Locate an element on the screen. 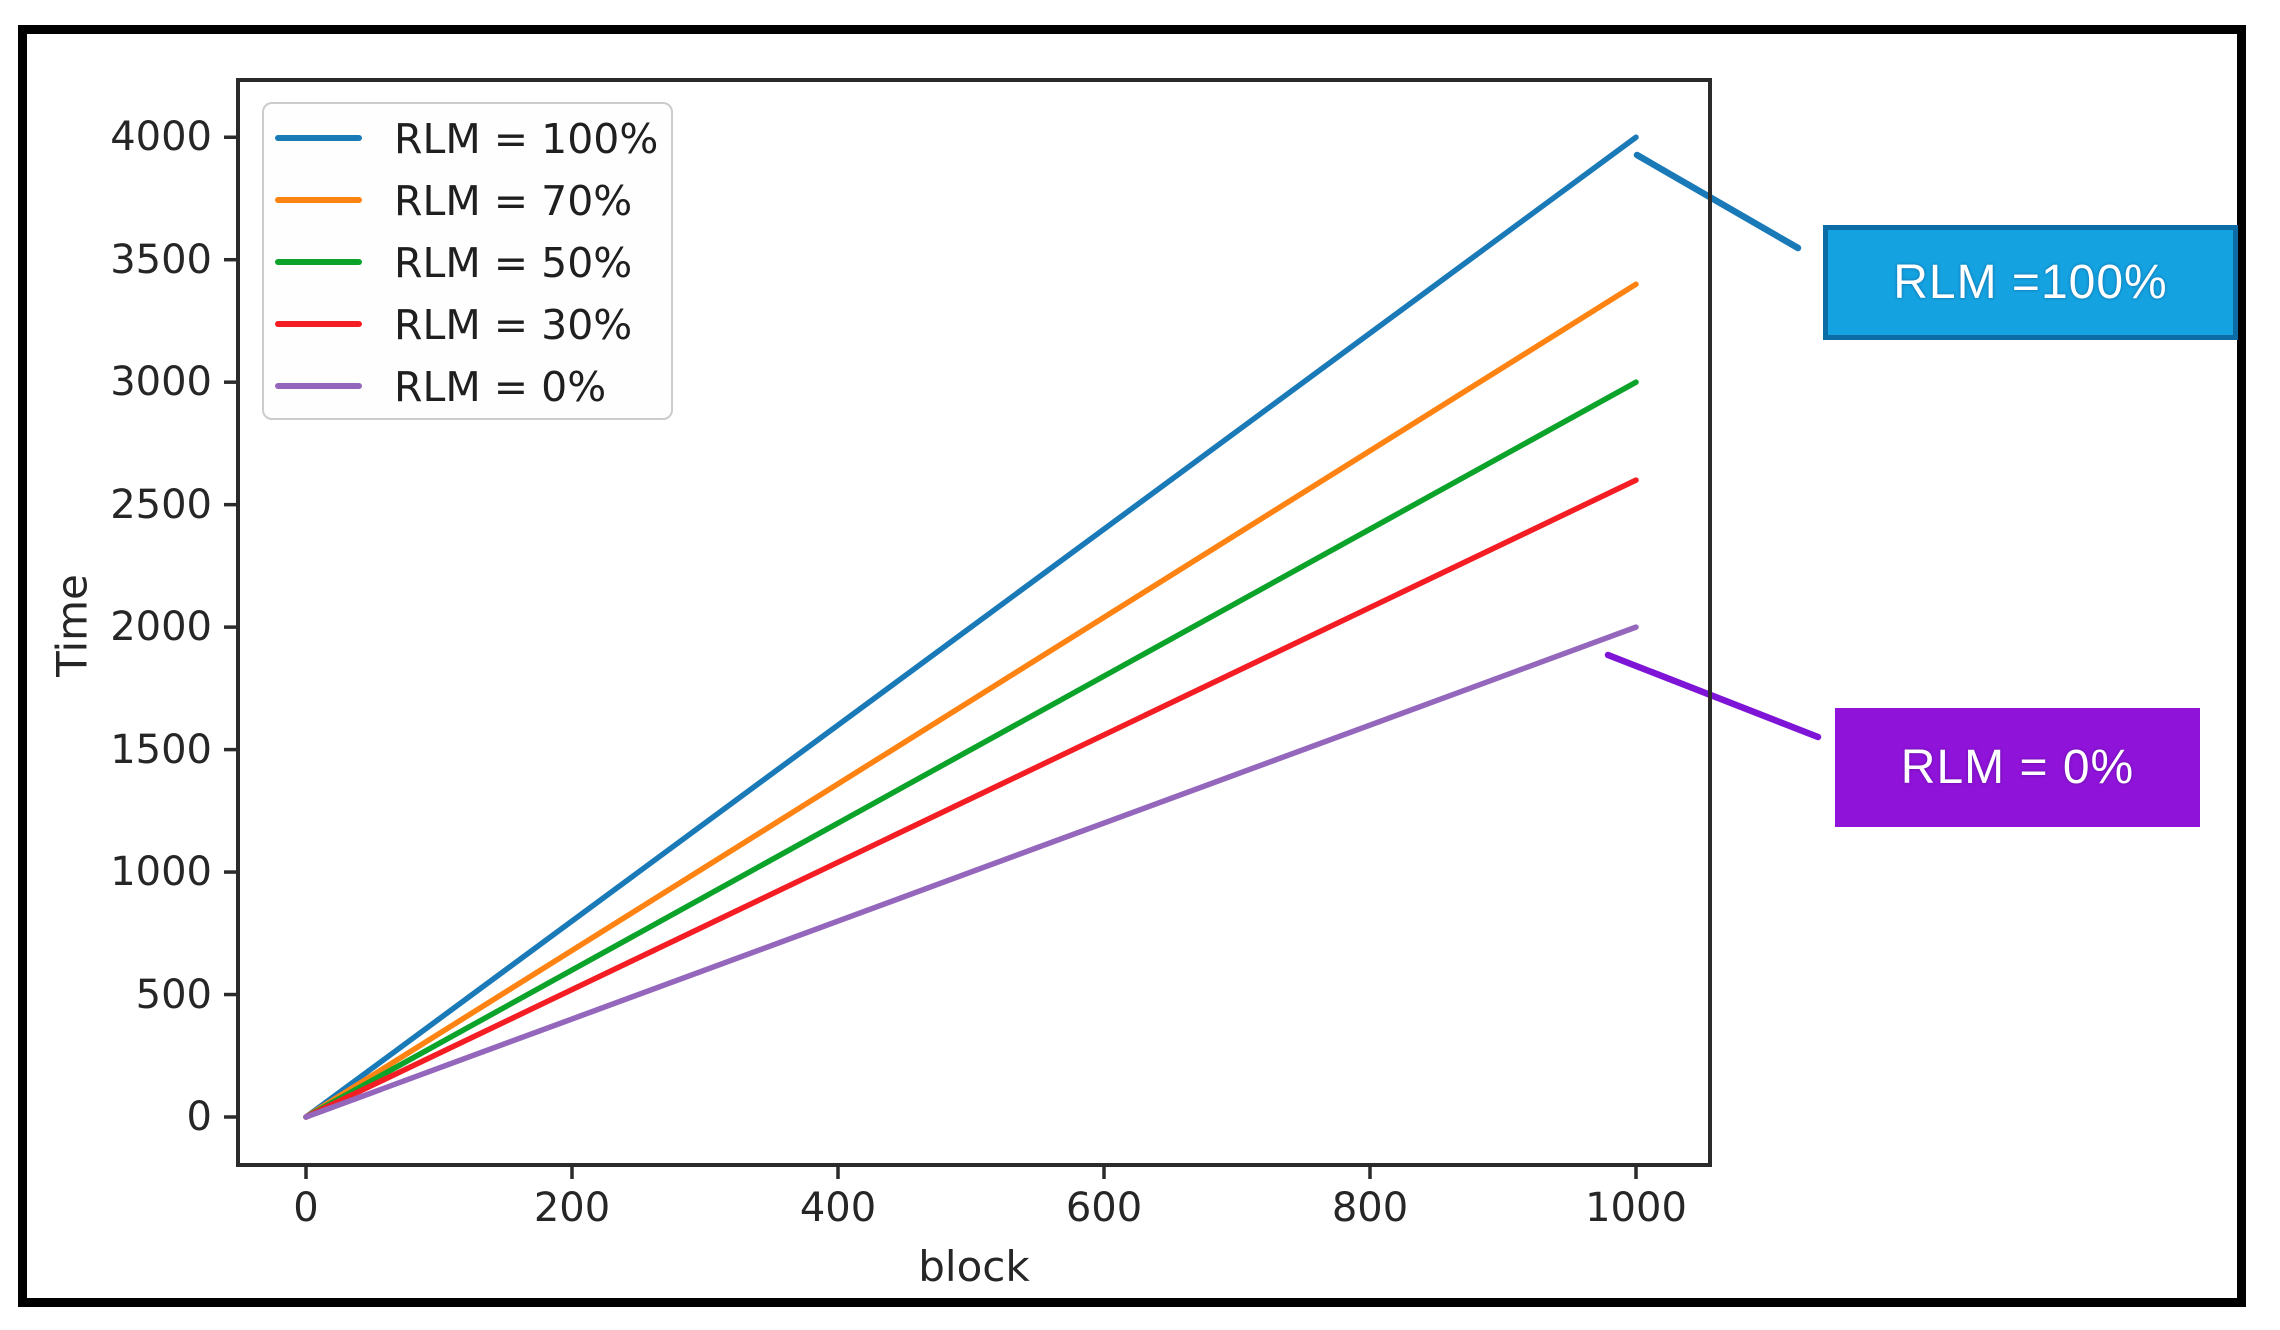  x-tick-label: 0 is located at coordinates (306, 1208).